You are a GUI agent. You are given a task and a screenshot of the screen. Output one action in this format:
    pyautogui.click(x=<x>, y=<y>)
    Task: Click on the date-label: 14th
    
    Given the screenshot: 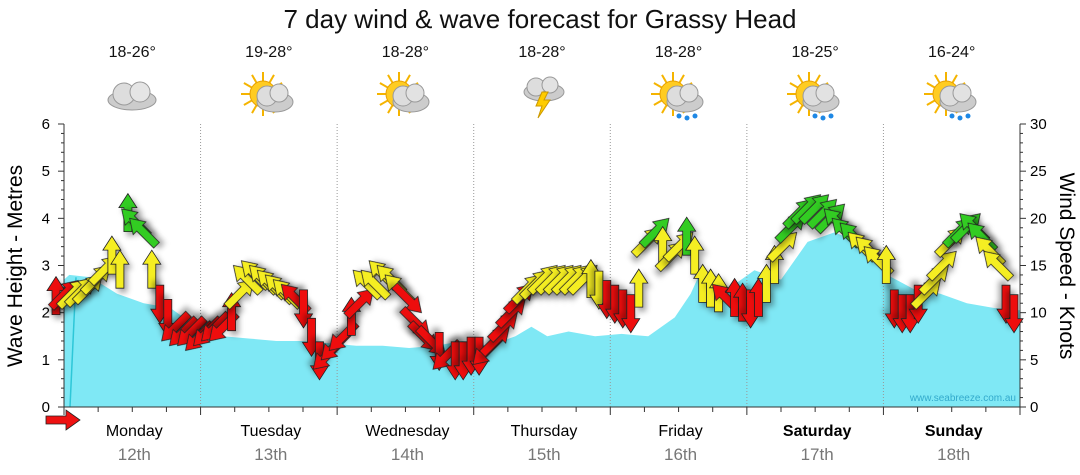 What is the action you would take?
    pyautogui.click(x=407, y=454)
    